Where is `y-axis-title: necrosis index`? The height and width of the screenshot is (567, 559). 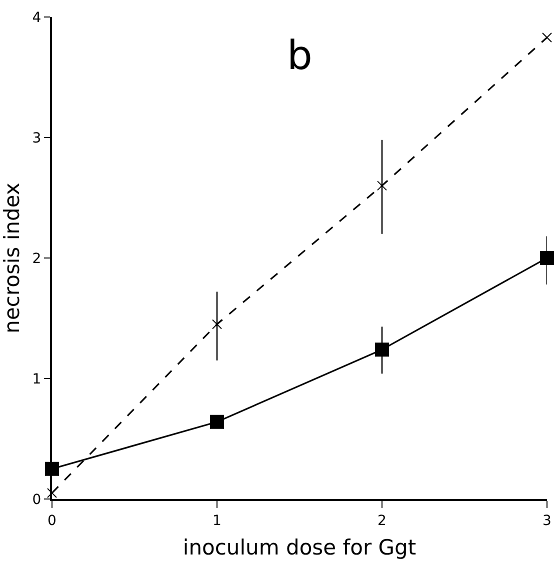
y-axis-title: necrosis index is located at coordinates (12, 258).